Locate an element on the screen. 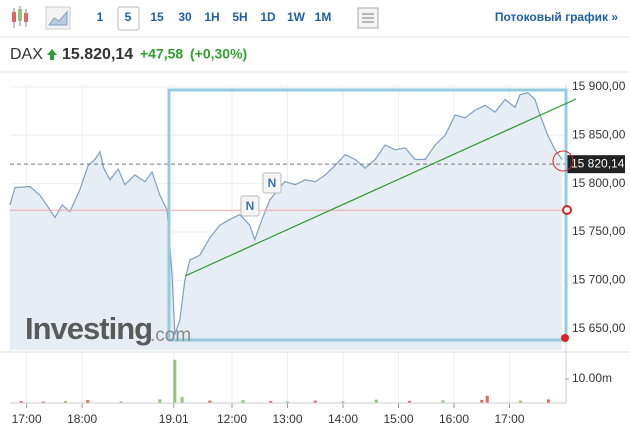 The image size is (630, 428). interval-button: 1D is located at coordinates (268, 17).